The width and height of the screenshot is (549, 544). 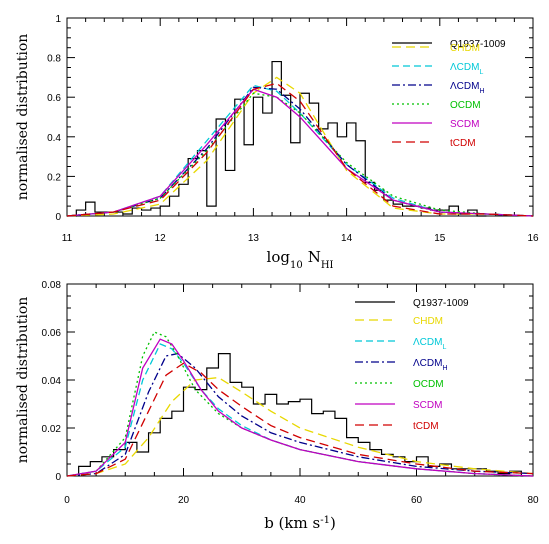 I want to click on x-tick-label: 80, so click(x=533, y=500).